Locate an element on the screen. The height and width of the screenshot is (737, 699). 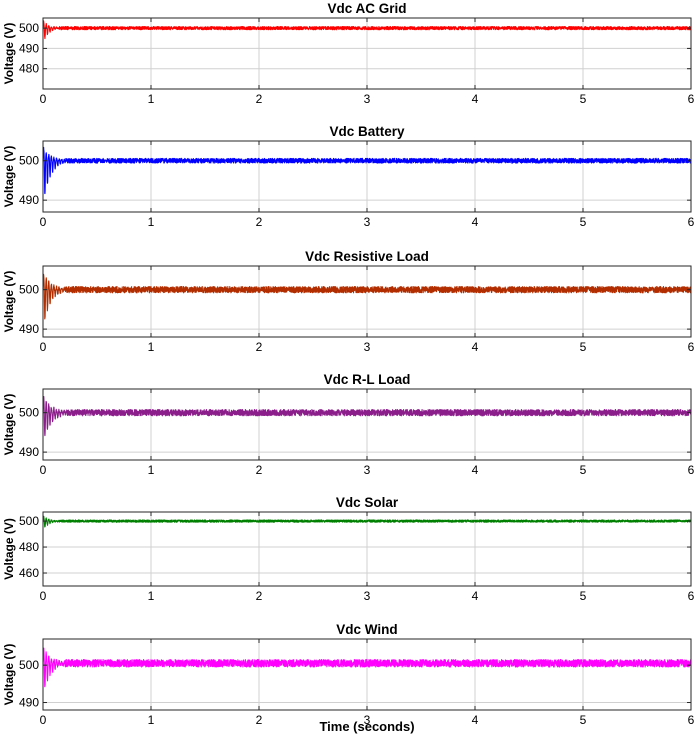
y-tick-label: 460 is located at coordinates (29, 573).